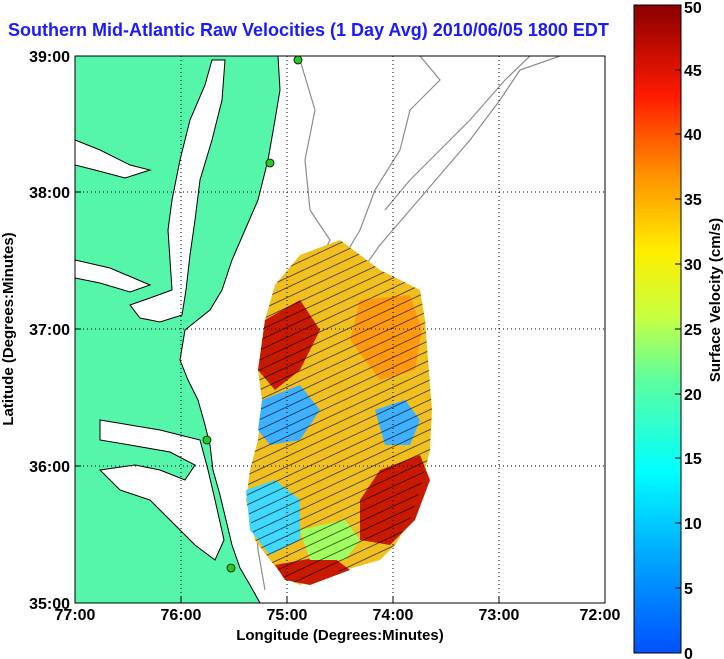  What do you see at coordinates (75, 615) in the screenshot?
I see `x-tick-label: 77:00` at bounding box center [75, 615].